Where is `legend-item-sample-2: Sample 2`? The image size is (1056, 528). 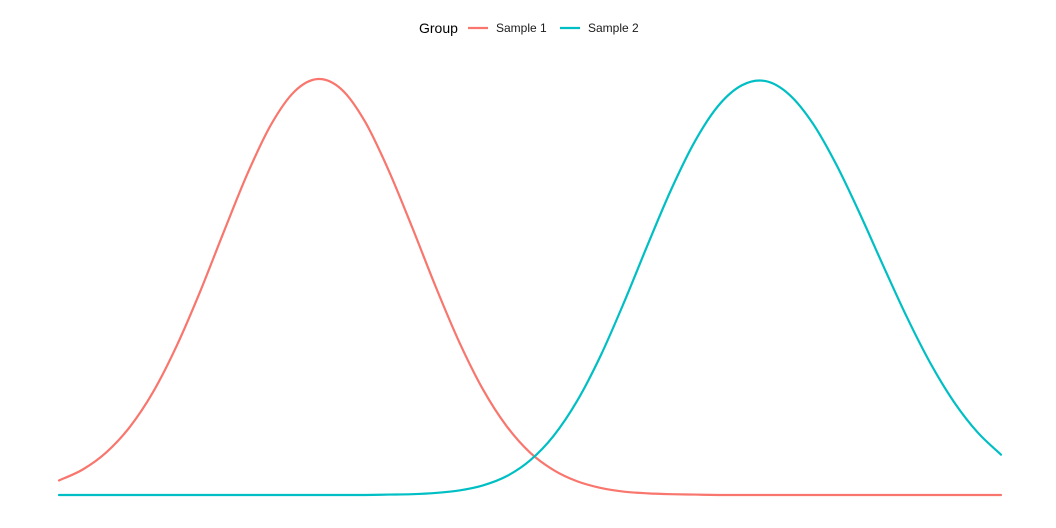
legend-item-sample-2: Sample 2 is located at coordinates (599, 28).